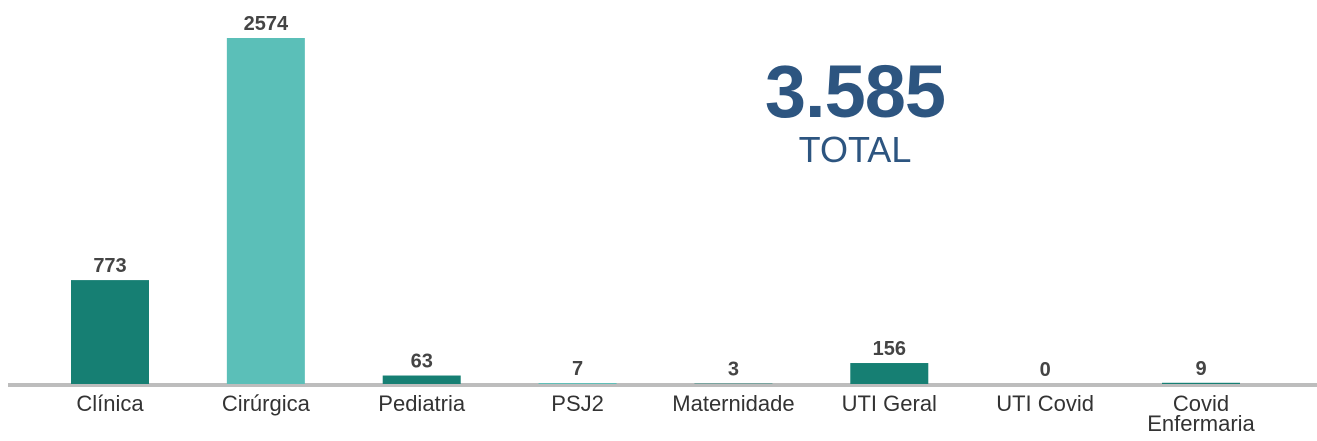  What do you see at coordinates (855, 91) in the screenshot?
I see `total-value: 3.585` at bounding box center [855, 91].